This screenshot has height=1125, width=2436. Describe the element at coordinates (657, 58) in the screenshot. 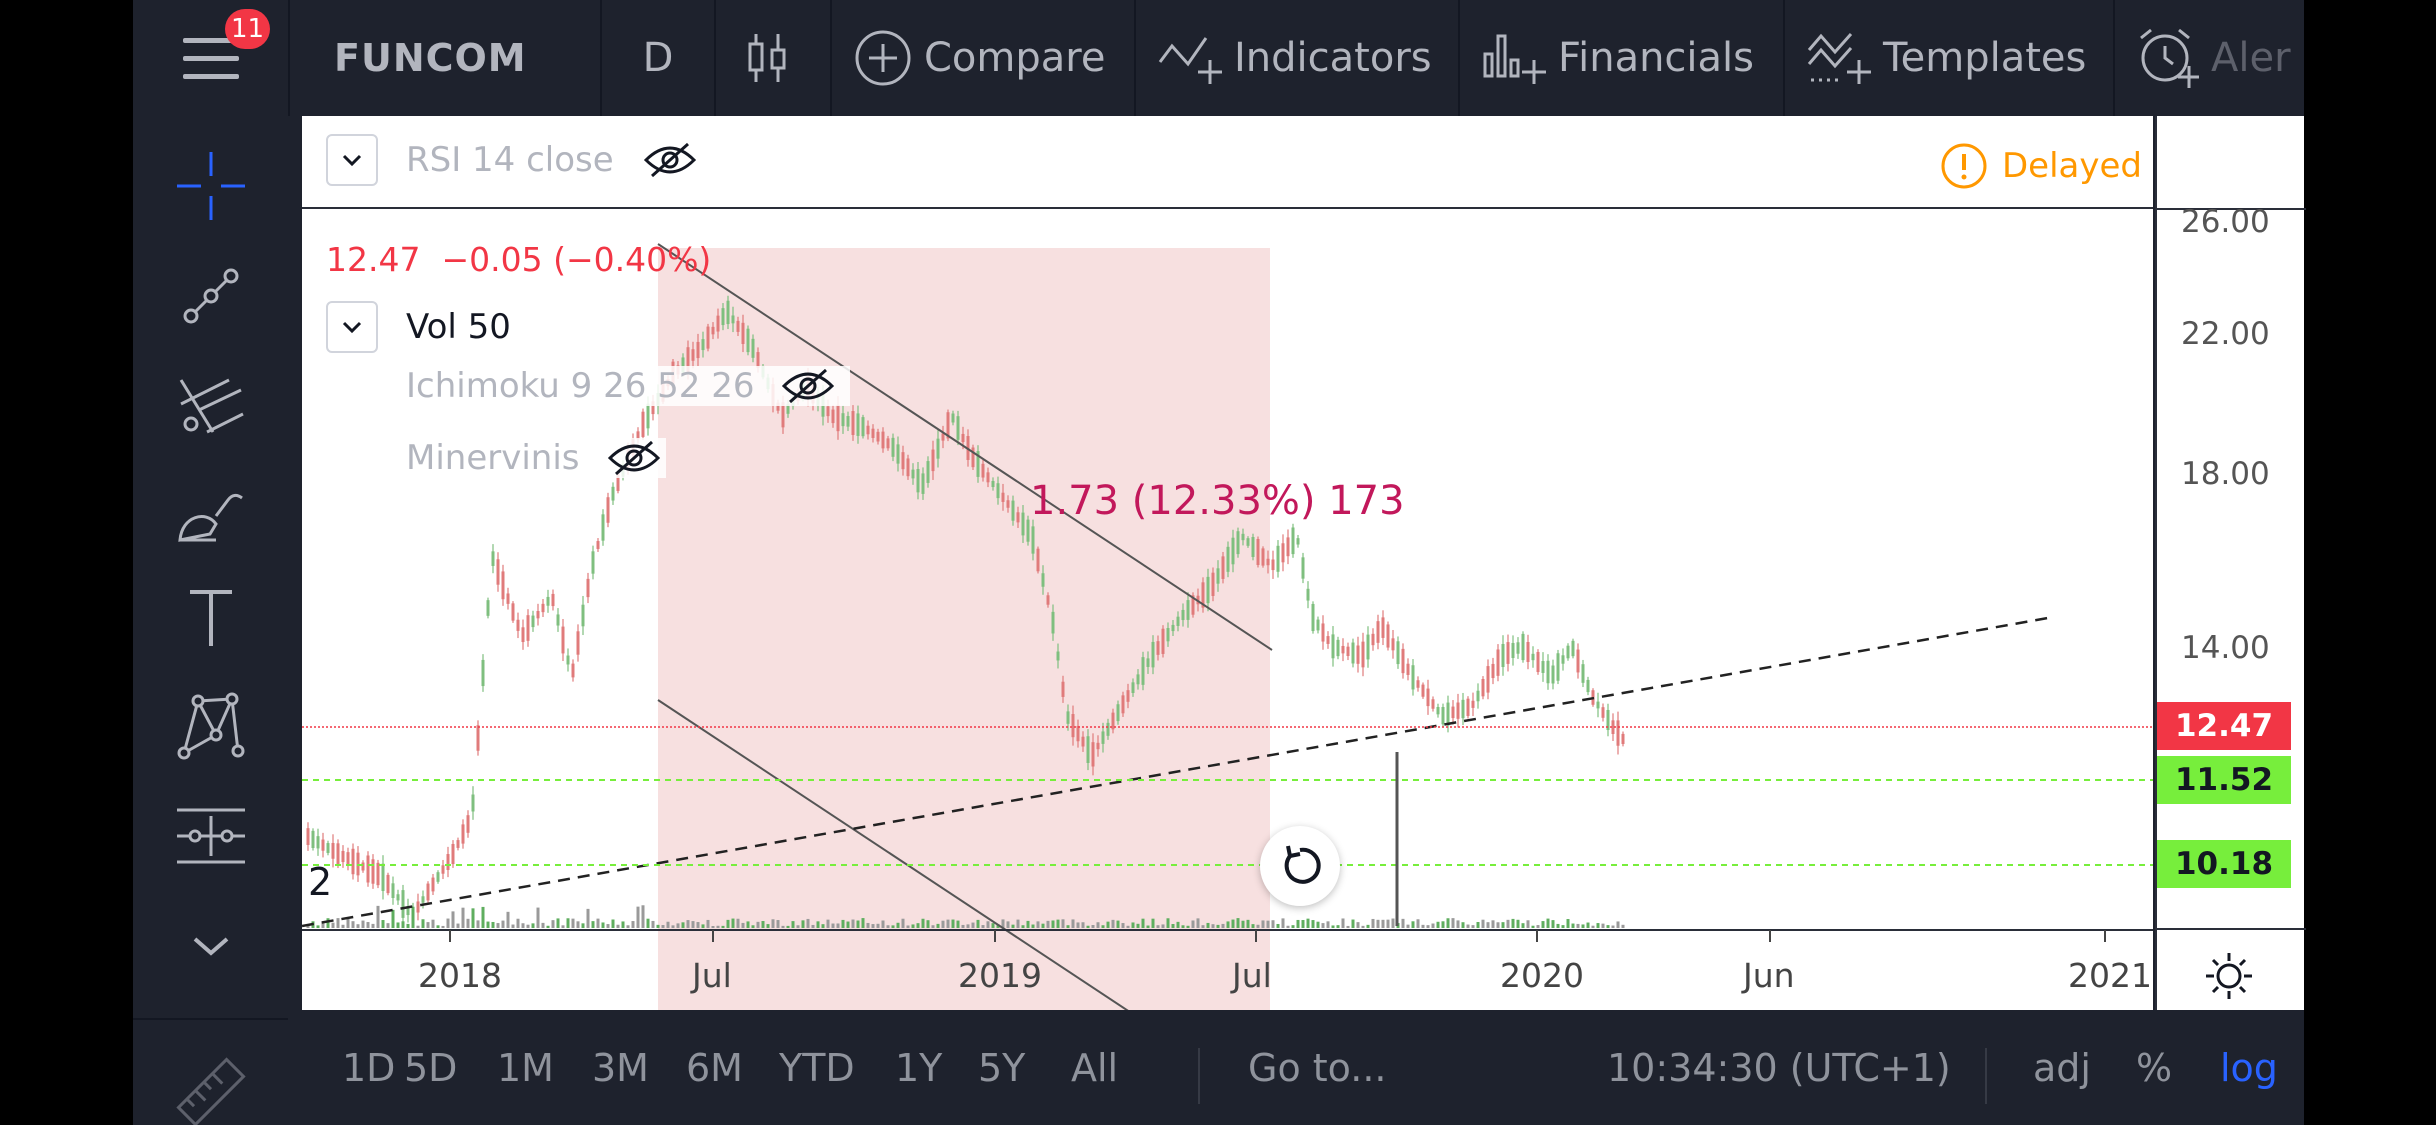

I see `interval-button: D` at that location.